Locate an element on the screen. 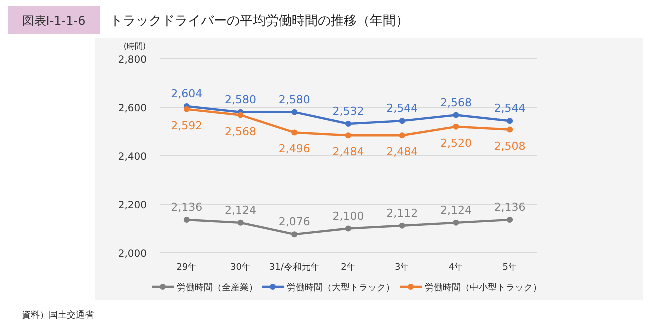 This screenshot has width=650, height=333. y-tick-label: 2,800 is located at coordinates (132, 60).